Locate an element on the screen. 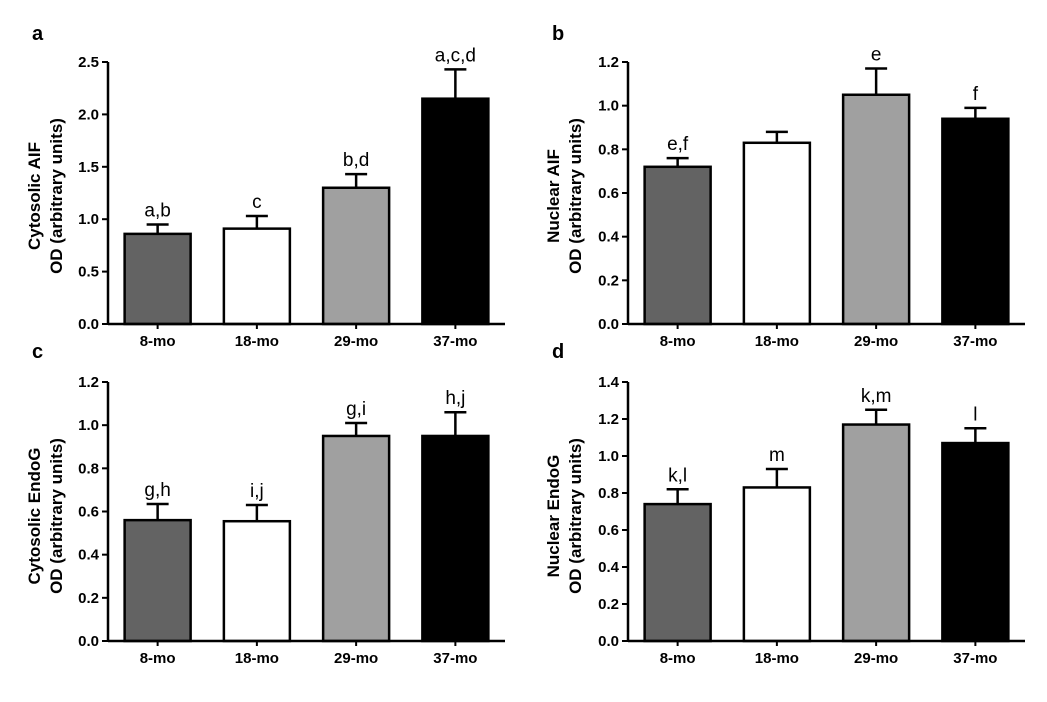 The height and width of the screenshot is (702, 1047). significance-label: b,d is located at coordinates (356, 160).